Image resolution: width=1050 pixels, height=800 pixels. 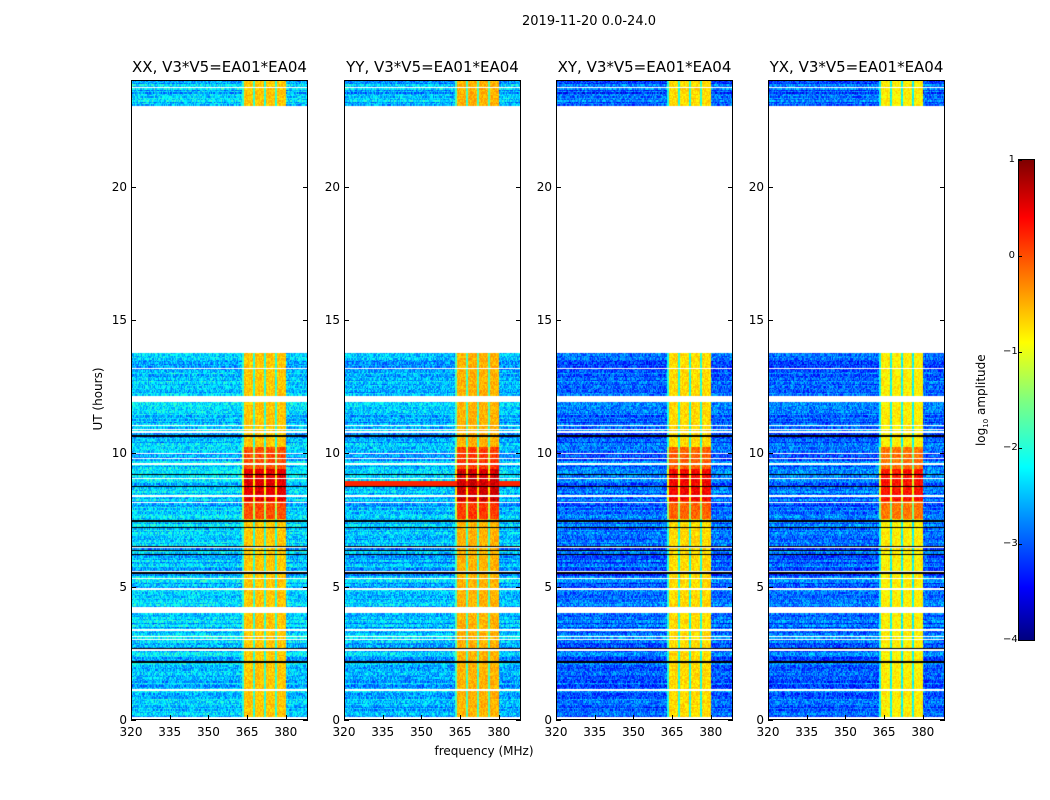 What do you see at coordinates (982, 400) in the screenshot?
I see `colorbar-label: log10 amplitude` at bounding box center [982, 400].